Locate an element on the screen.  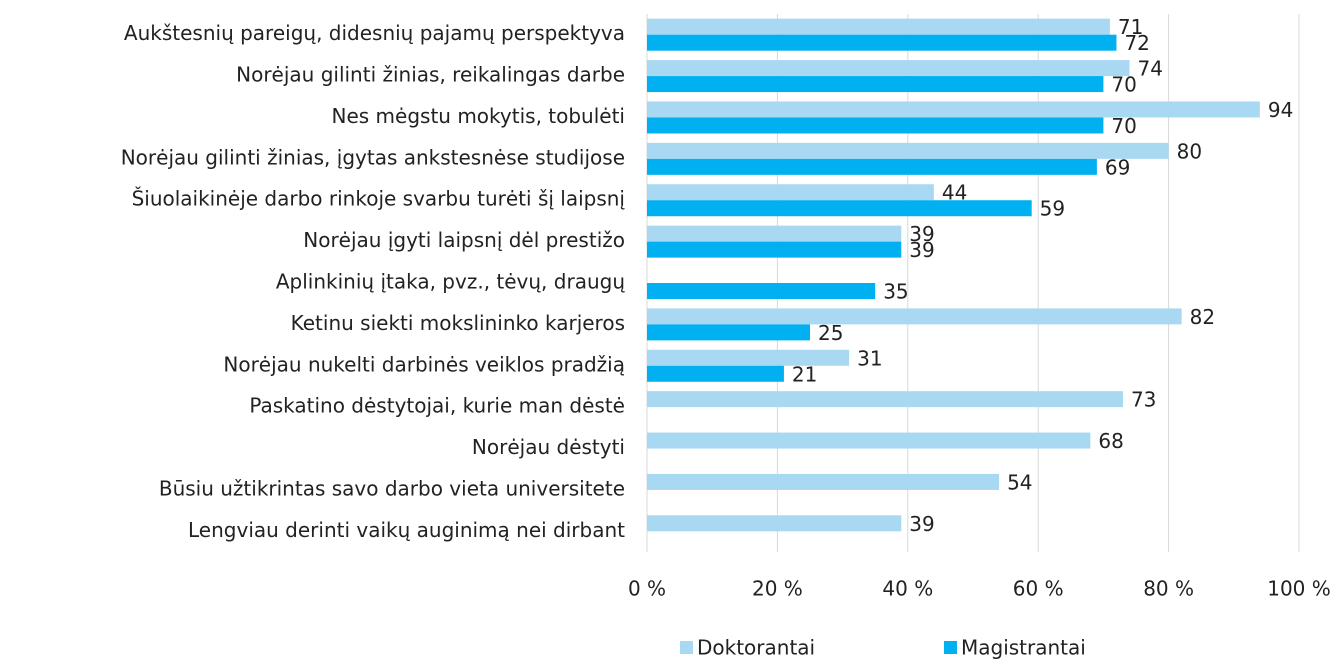
x-tick-label: 40 % is located at coordinates (907, 589).